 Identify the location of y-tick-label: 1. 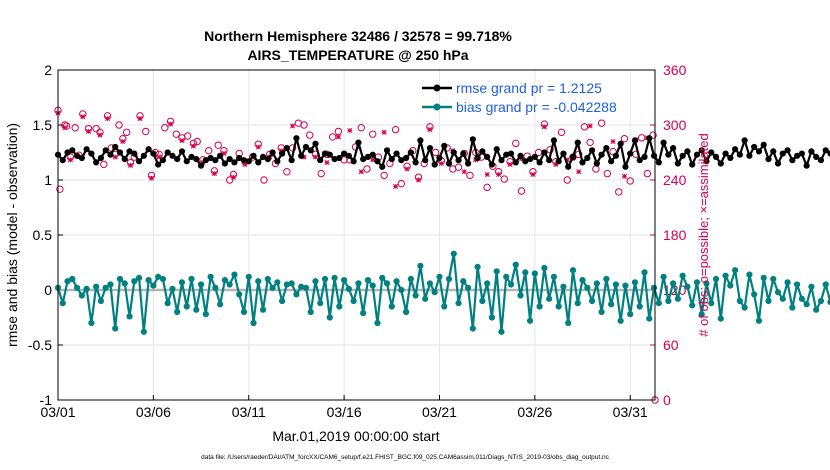
(48, 180).